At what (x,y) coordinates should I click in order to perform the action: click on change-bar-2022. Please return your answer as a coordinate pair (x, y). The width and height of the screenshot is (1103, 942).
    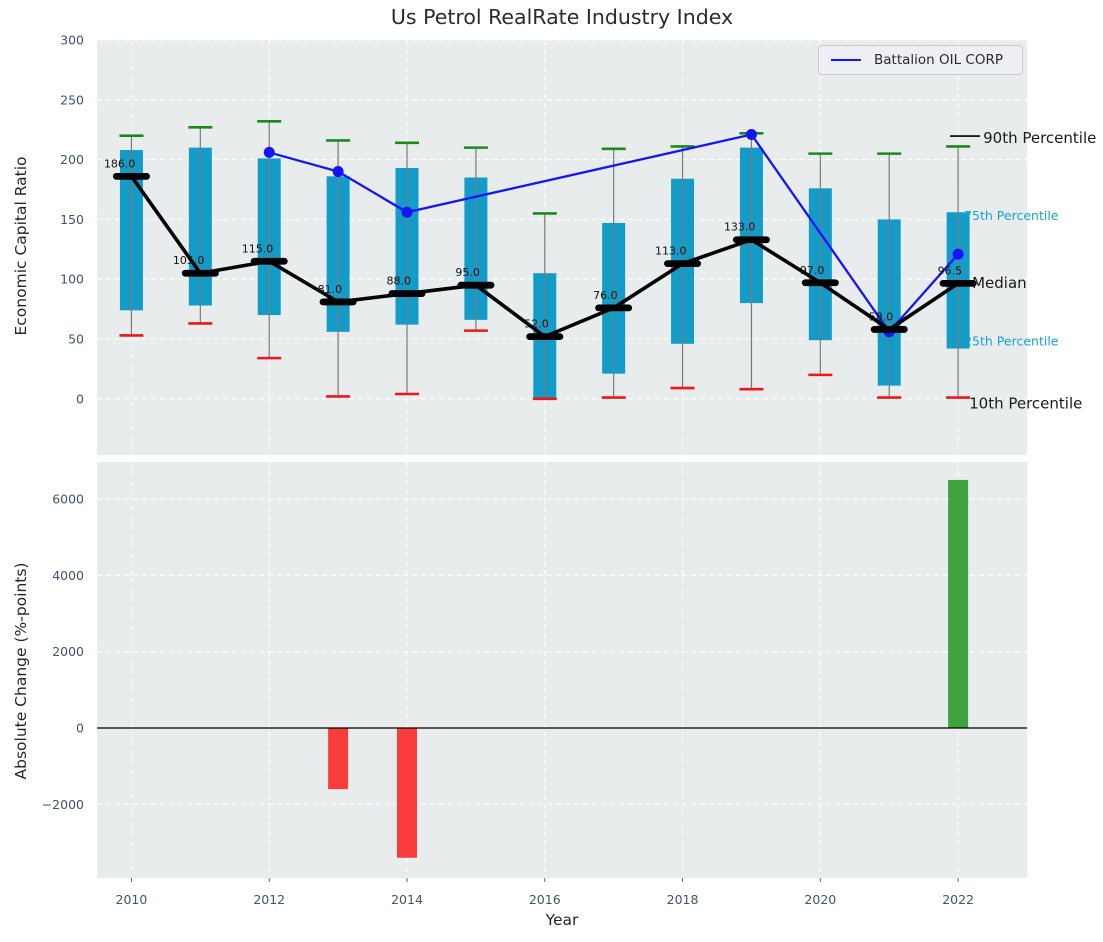
    Looking at the image, I should click on (958, 604).